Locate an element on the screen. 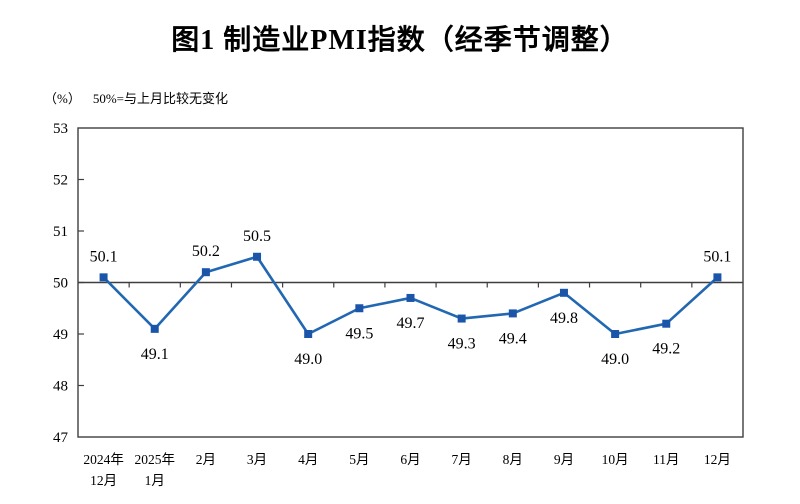  y-axis-label: 52 is located at coordinates (60, 181).